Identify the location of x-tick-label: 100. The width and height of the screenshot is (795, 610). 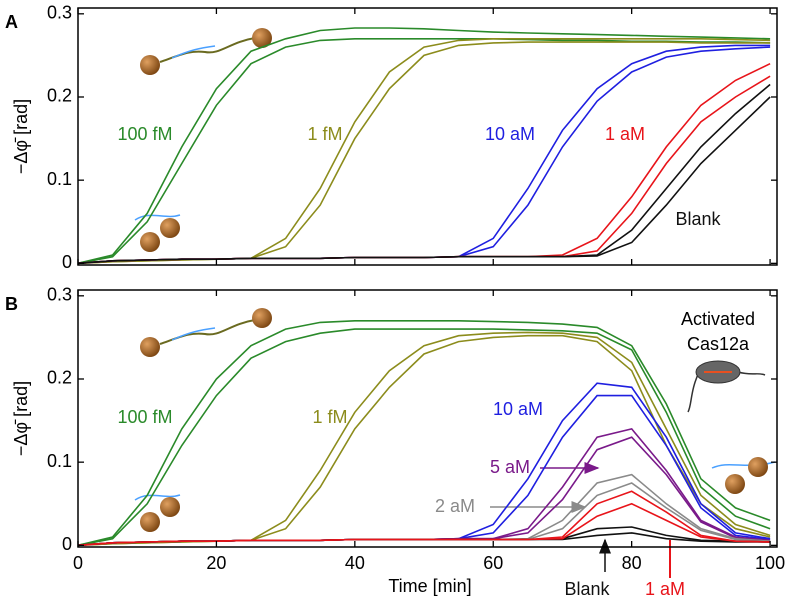
(770, 563).